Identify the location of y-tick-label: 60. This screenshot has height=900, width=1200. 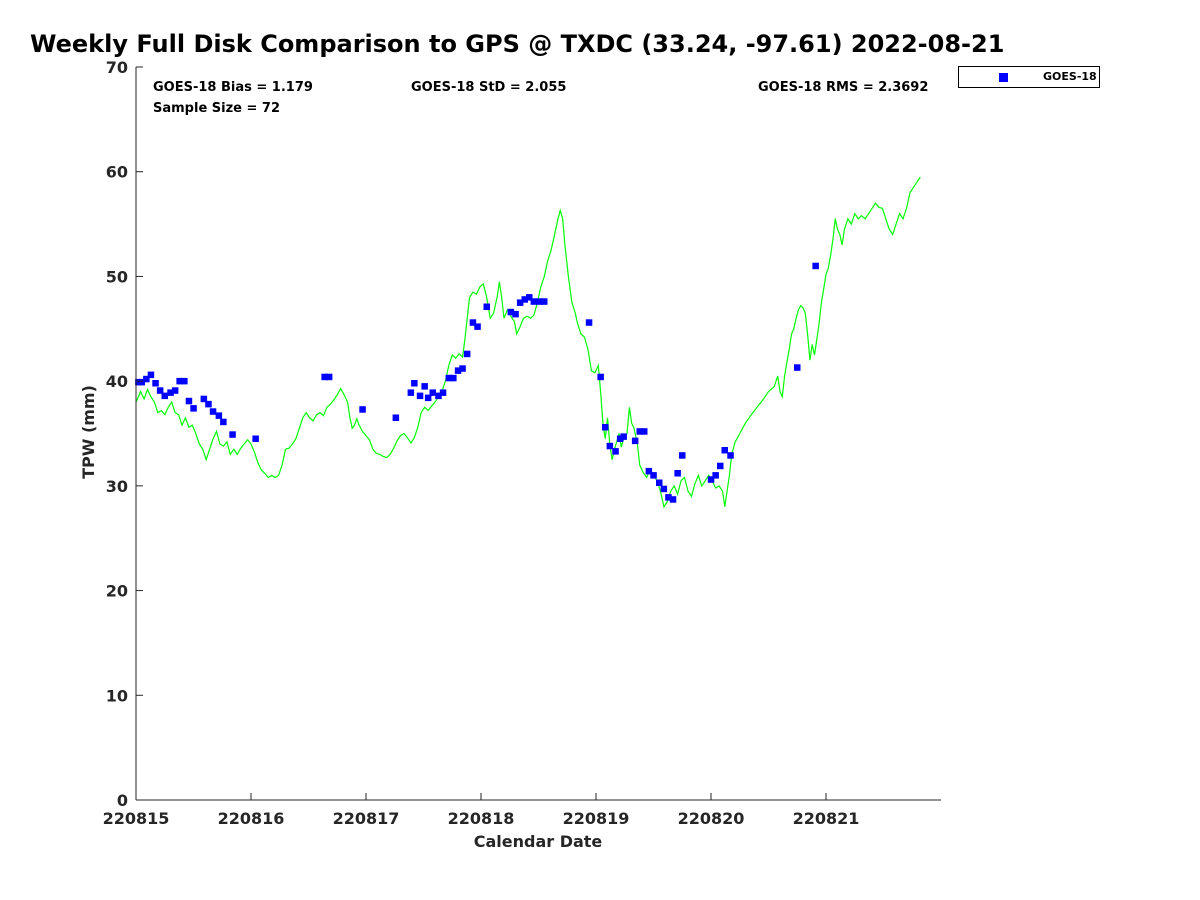
(117, 172).